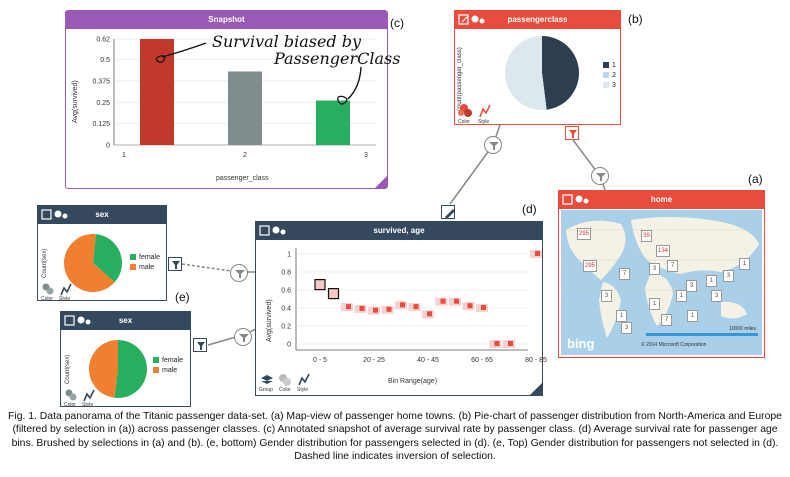 The width and height of the screenshot is (790, 477). What do you see at coordinates (242, 178) in the screenshot?
I see `snapshot-x-axis-label: passenger_class` at bounding box center [242, 178].